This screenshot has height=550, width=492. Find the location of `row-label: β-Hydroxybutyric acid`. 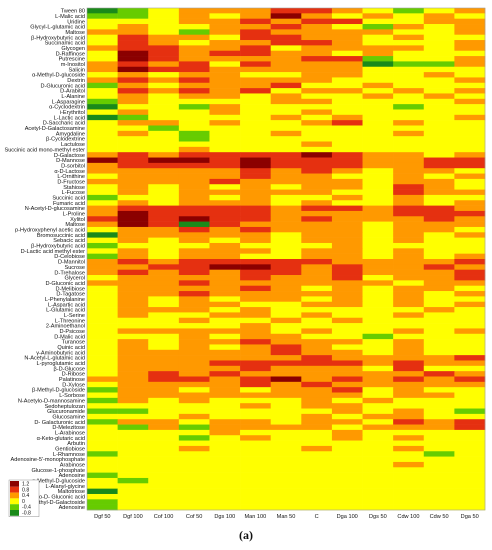

row-label: β-Hydroxybutyric acid is located at coordinates (58, 38).